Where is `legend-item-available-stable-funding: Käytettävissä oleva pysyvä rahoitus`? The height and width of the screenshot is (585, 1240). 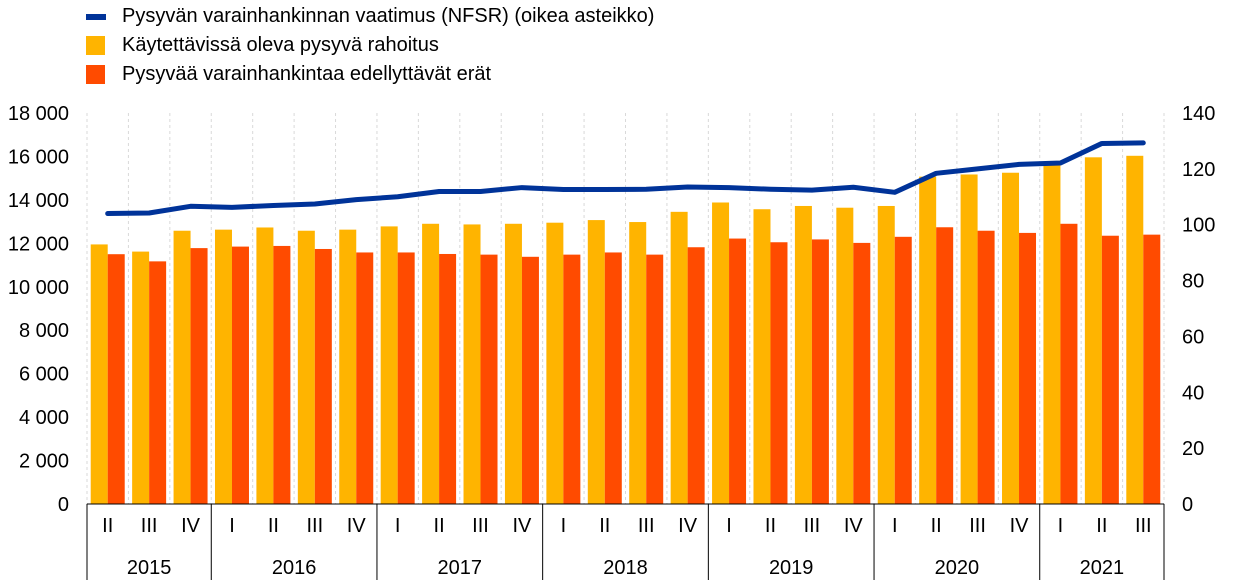 legend-item-available-stable-funding: Käytettävissä oleva pysyvä rahoitus is located at coordinates (370, 45).